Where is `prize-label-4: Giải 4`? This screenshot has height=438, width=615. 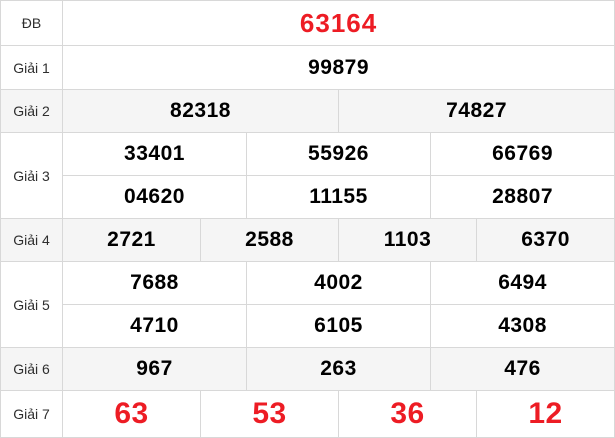
prize-label-4: Giải 4 is located at coordinates (31, 240).